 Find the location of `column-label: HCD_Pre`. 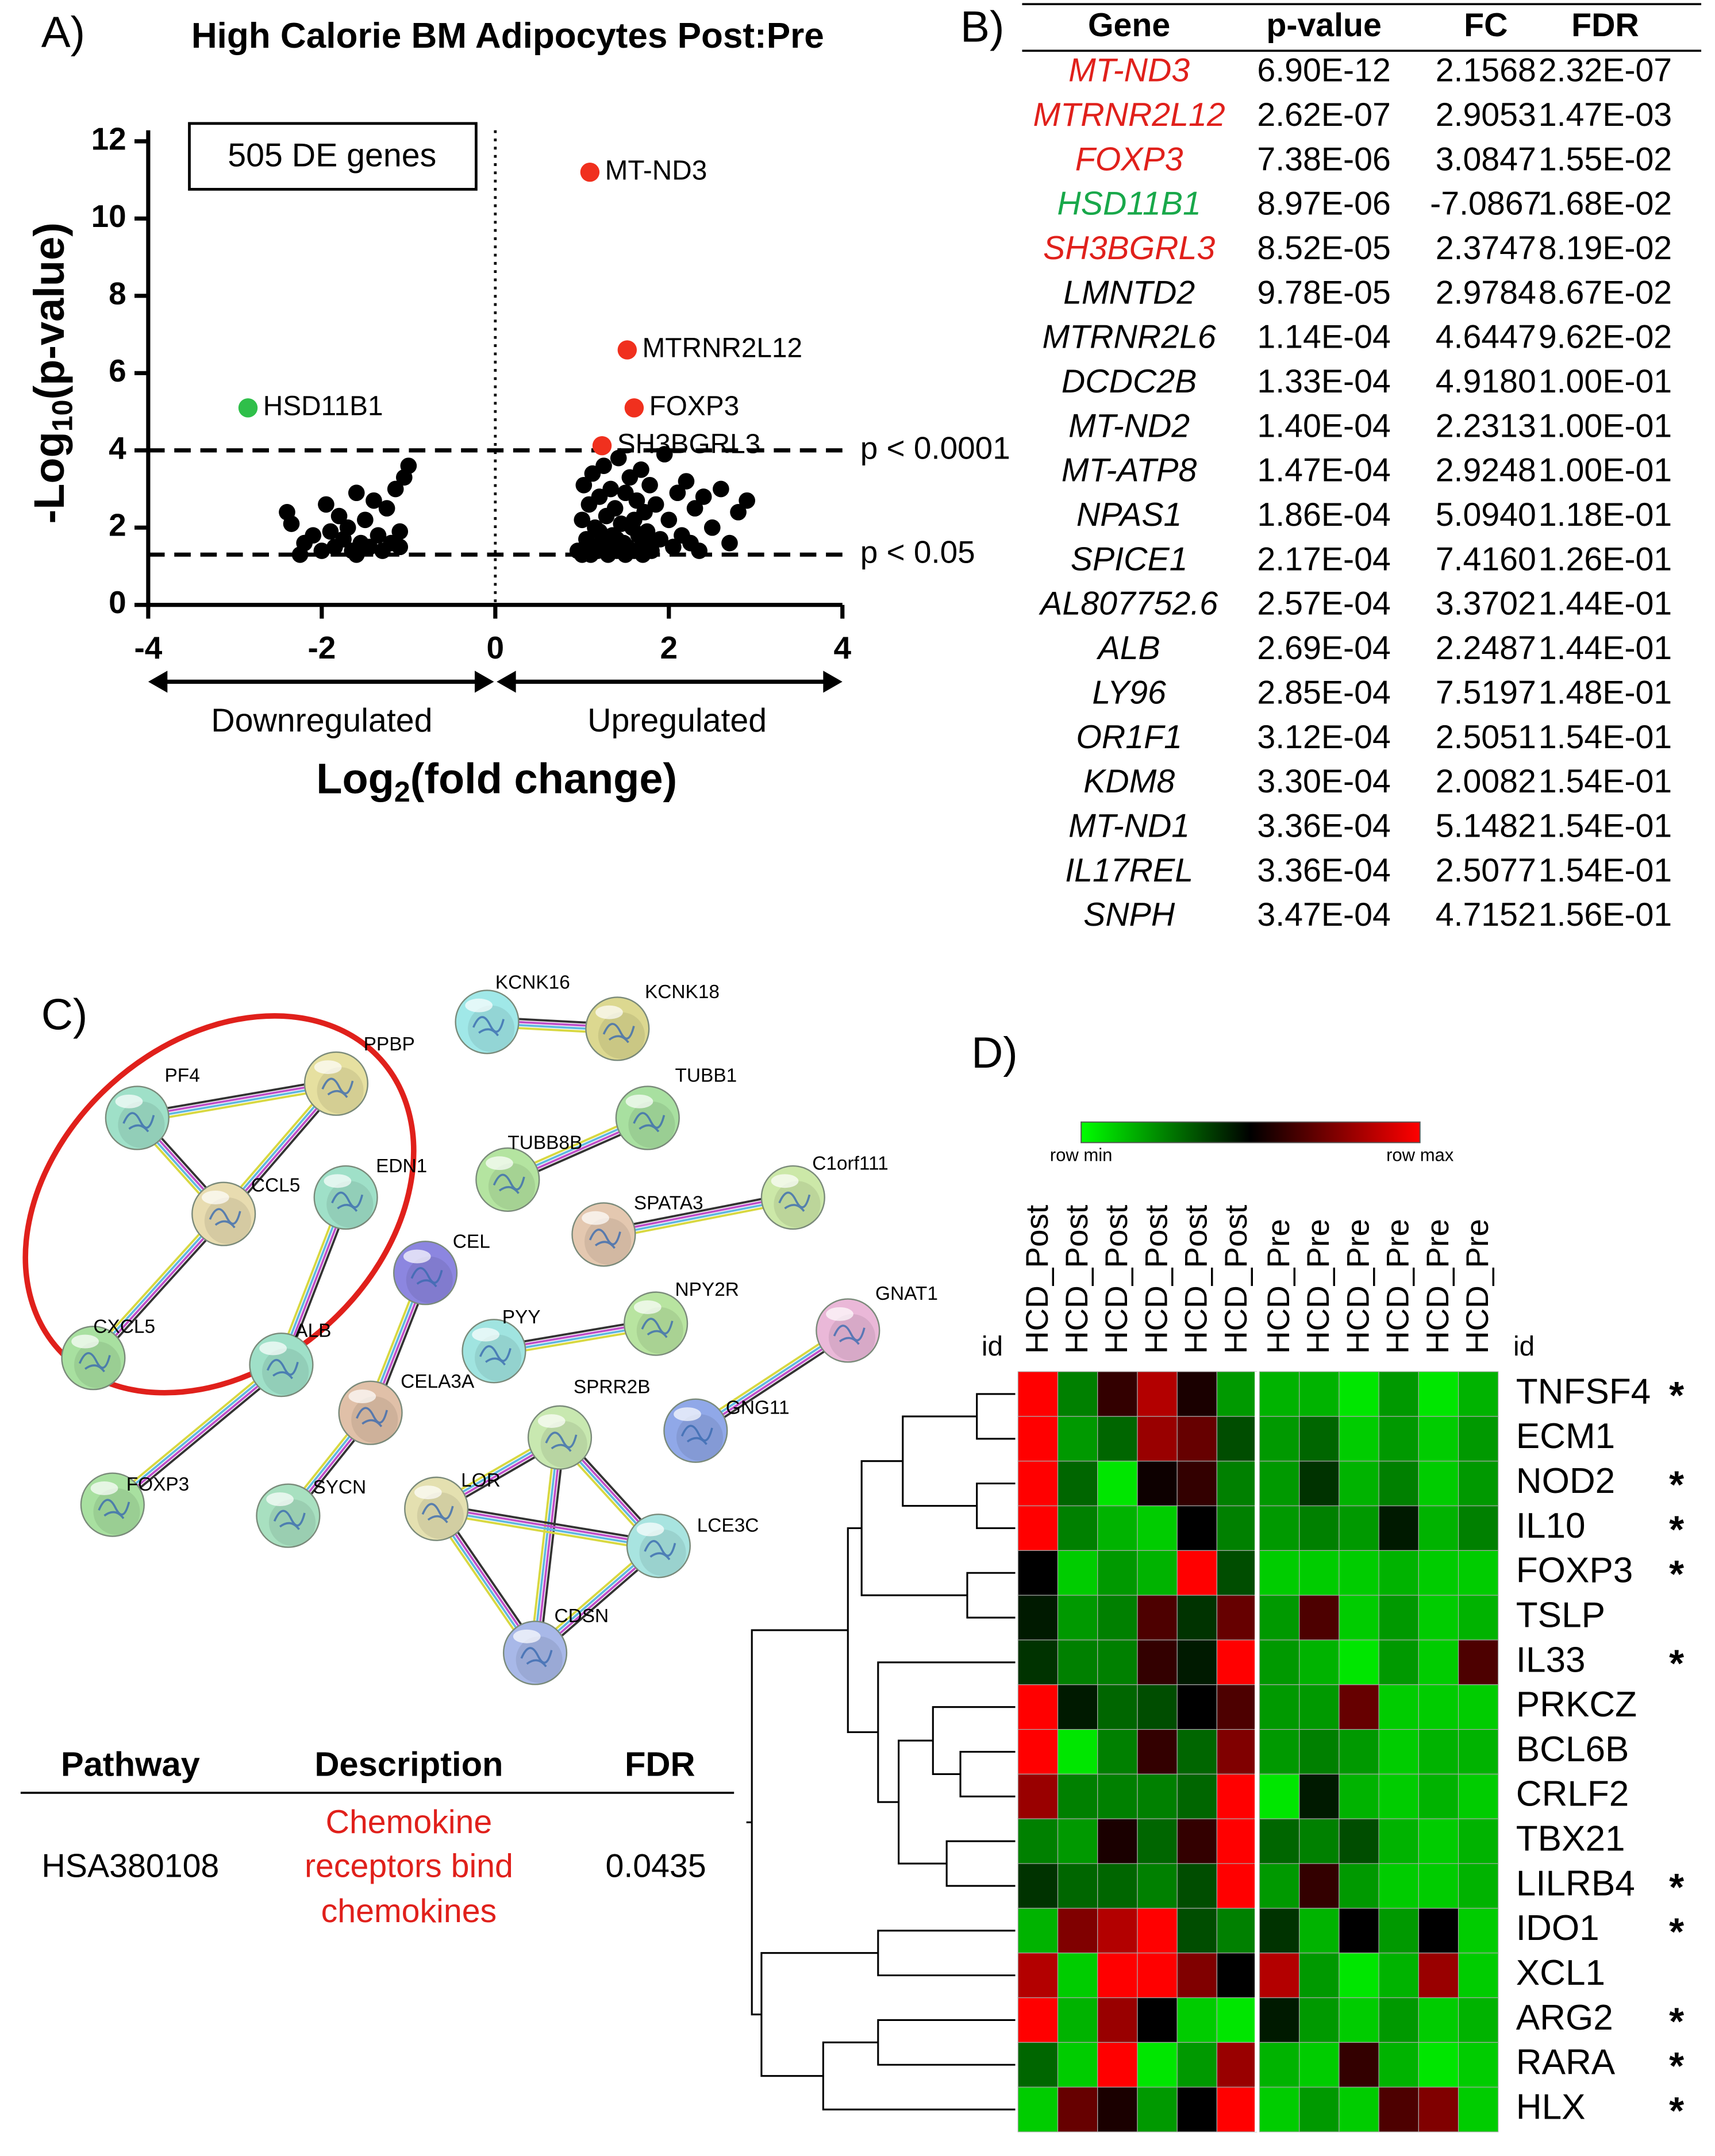

column-label: HCD_Pre is located at coordinates (1437, 1286).